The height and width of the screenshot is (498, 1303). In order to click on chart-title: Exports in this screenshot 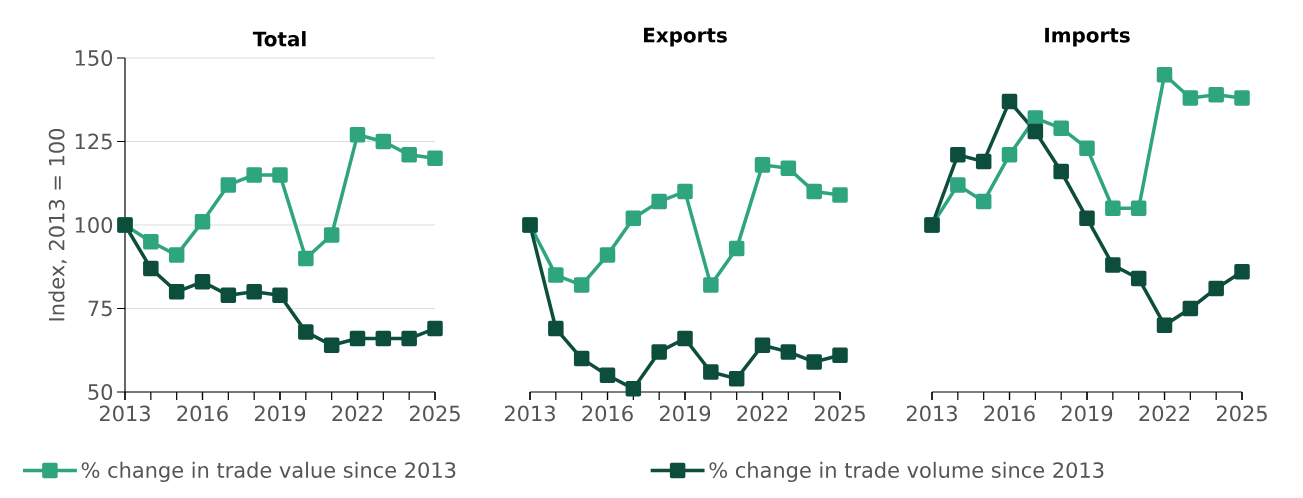, I will do `click(685, 37)`.